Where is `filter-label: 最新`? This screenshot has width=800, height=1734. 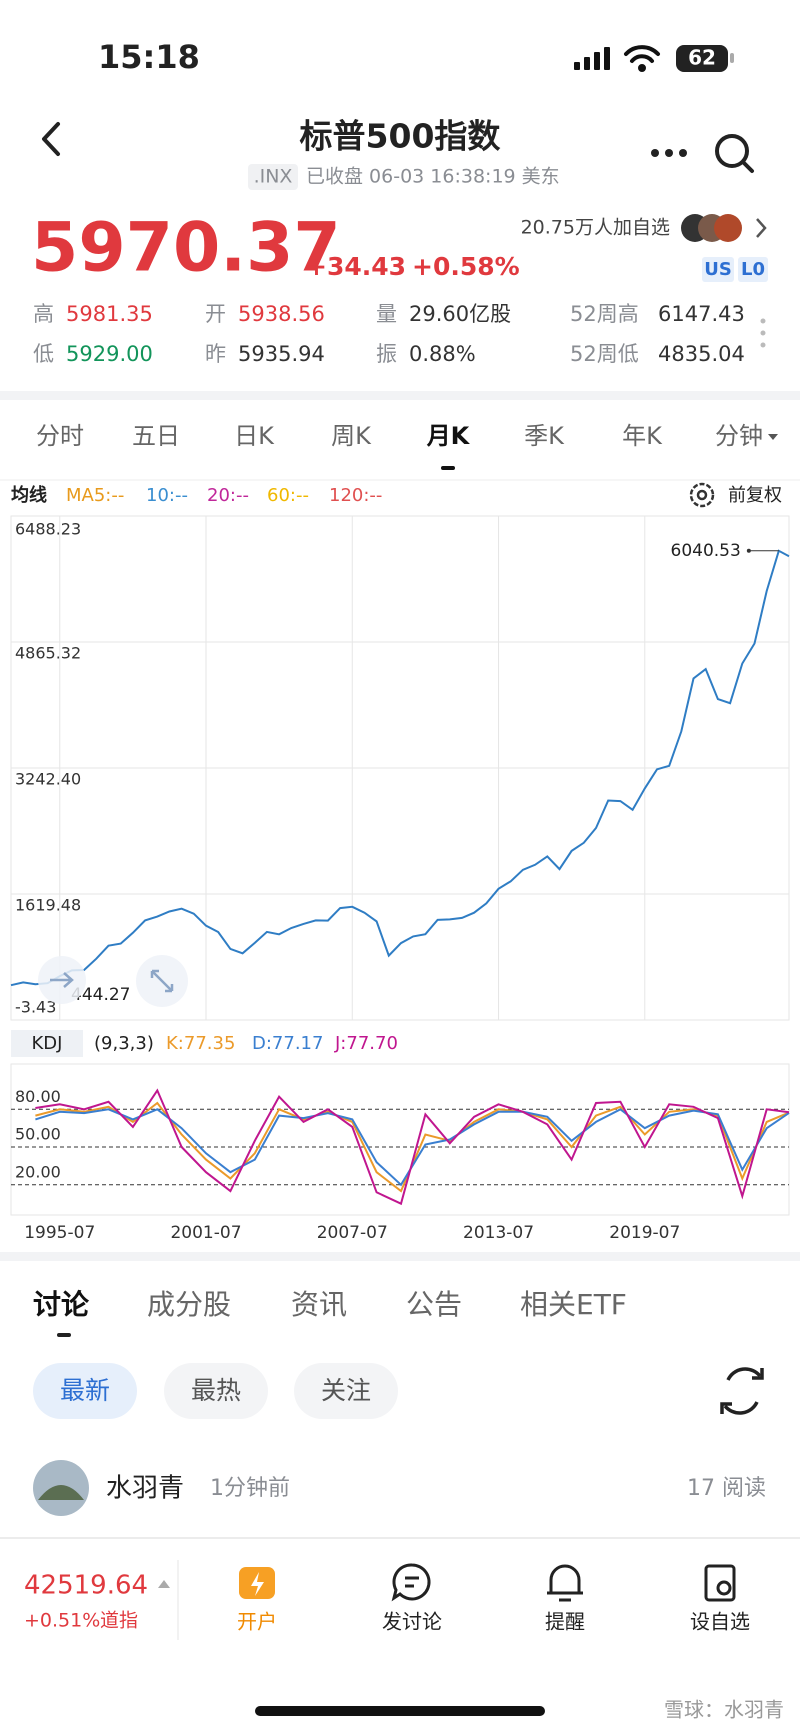
filter-label: 最新 is located at coordinates (85, 1390).